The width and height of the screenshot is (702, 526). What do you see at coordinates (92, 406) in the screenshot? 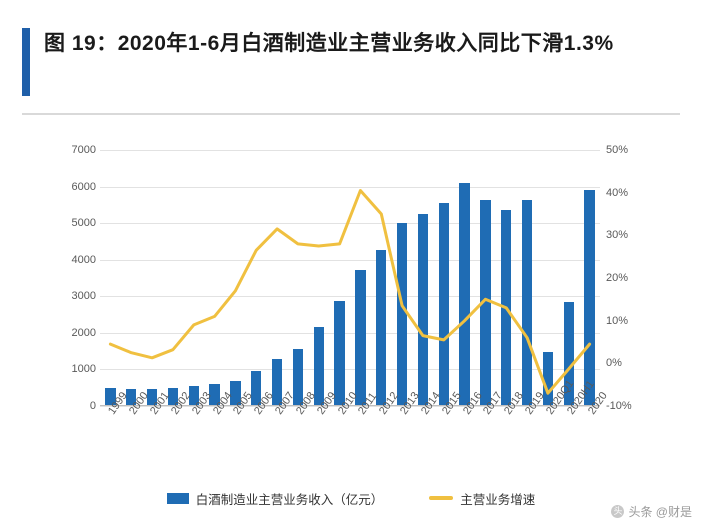
I see `y-tick-label: 0` at bounding box center [92, 406].